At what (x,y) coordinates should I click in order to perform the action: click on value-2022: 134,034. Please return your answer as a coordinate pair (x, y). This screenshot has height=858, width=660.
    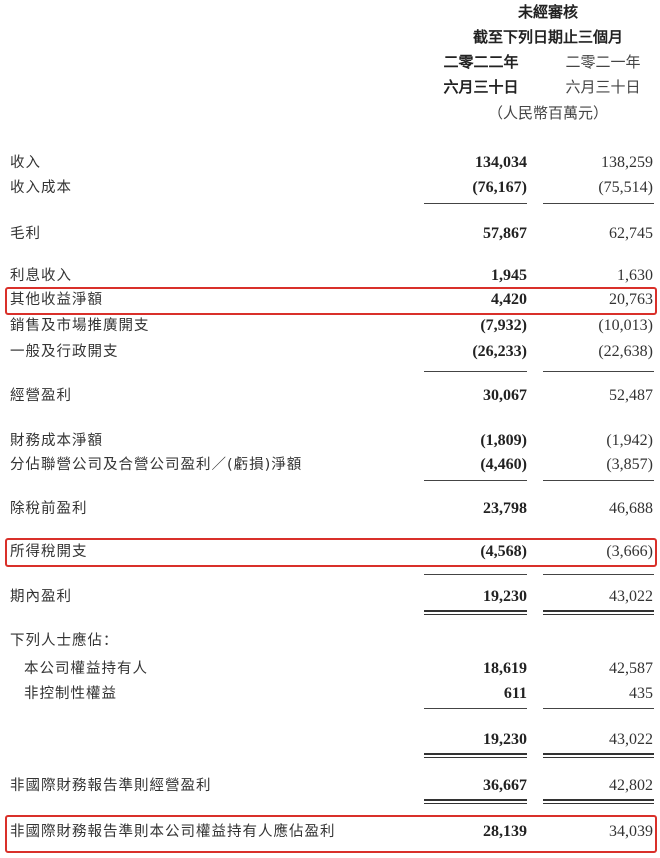
    Looking at the image, I should click on (501, 162).